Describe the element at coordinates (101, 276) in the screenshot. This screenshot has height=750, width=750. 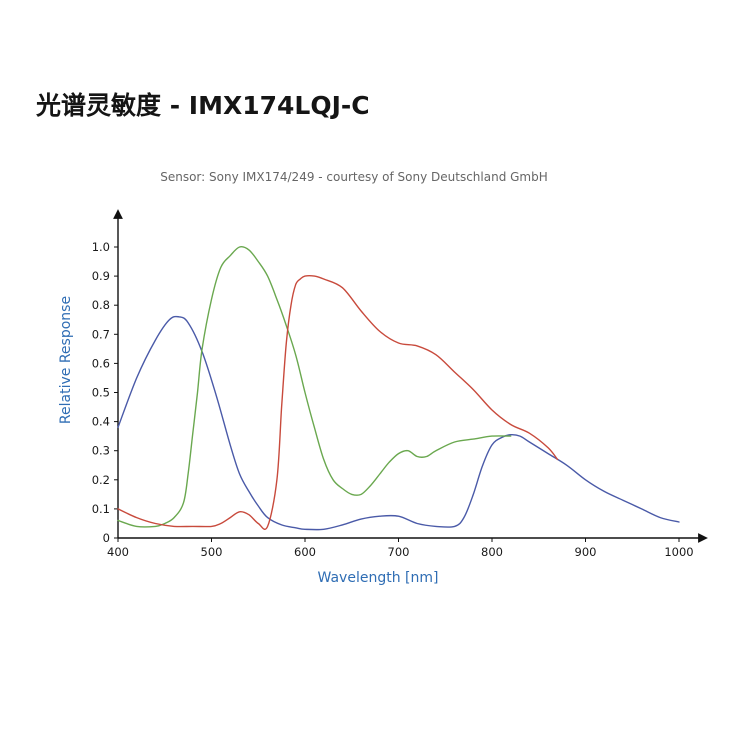
I see `y-tick-label: 0.9` at that location.